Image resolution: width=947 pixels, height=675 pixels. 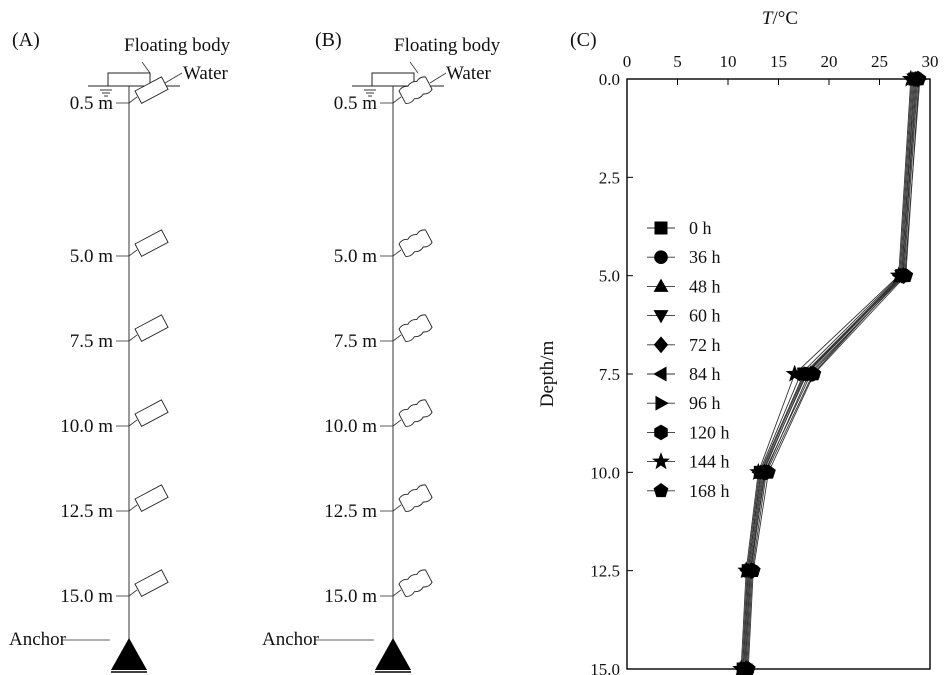 I want to click on panel-b-anchor-label: Anchor, so click(x=291, y=639).